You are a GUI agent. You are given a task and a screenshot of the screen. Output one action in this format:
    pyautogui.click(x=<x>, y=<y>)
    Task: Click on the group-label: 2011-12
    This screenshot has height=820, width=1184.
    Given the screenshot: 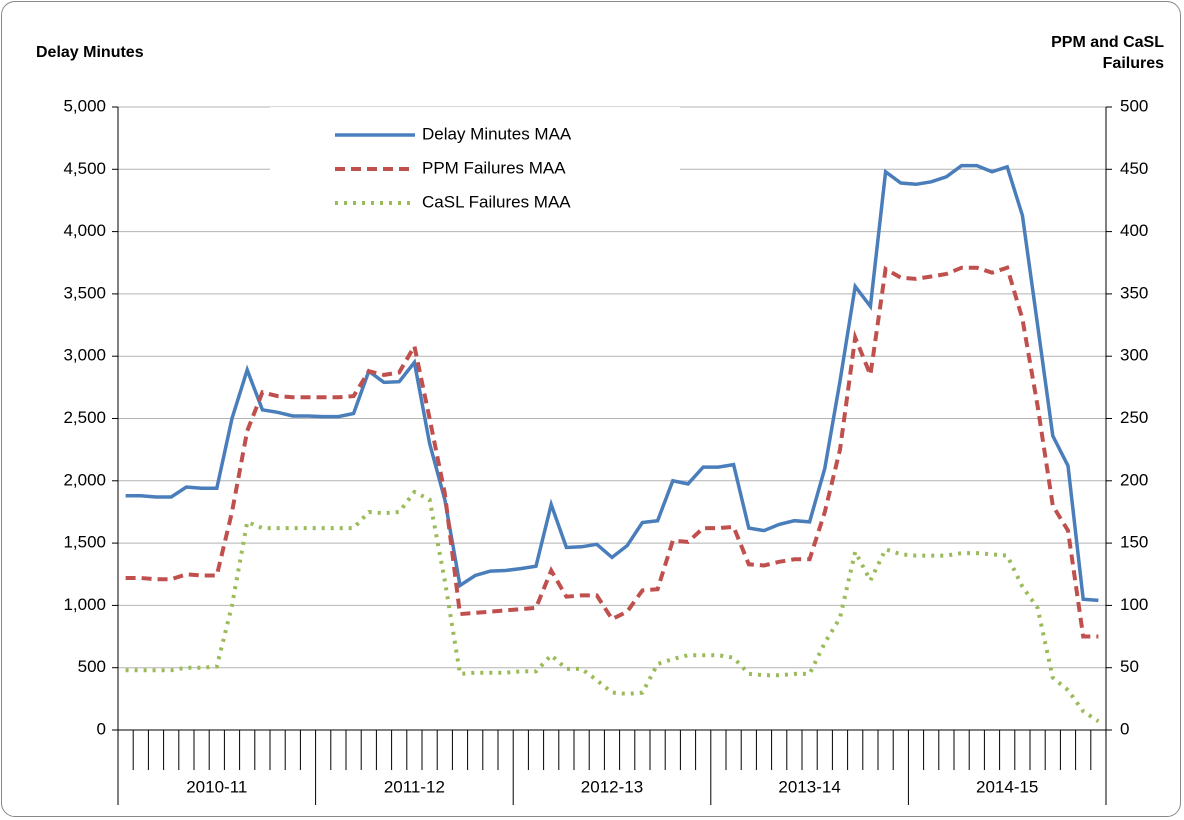 What is the action you would take?
    pyautogui.click(x=414, y=786)
    